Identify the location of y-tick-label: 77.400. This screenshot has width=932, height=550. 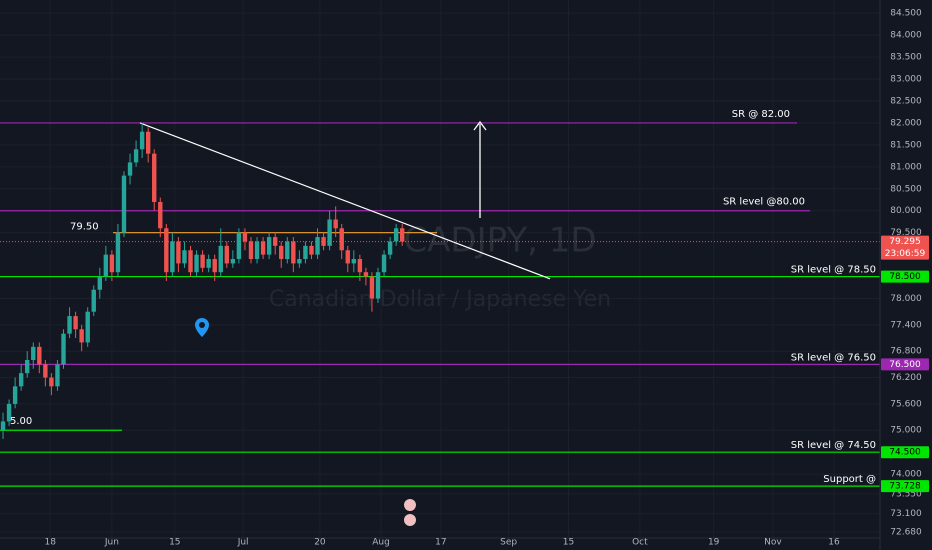
(906, 325).